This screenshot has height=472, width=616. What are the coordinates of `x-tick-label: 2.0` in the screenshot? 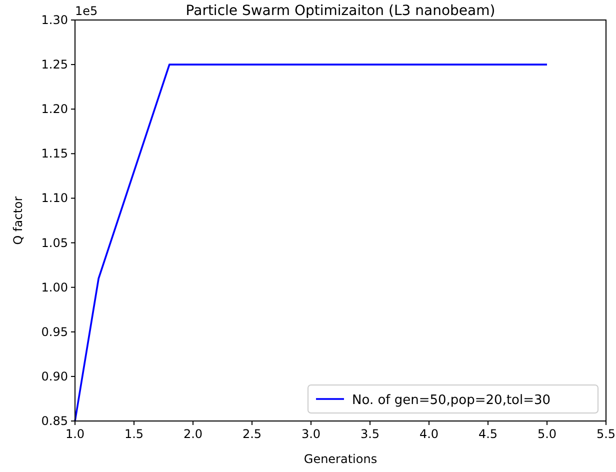 It's located at (193, 434).